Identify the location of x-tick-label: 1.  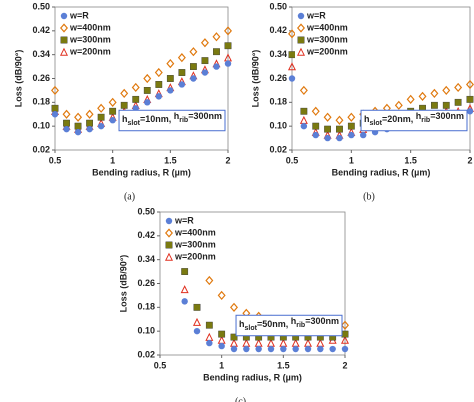
(112, 160).